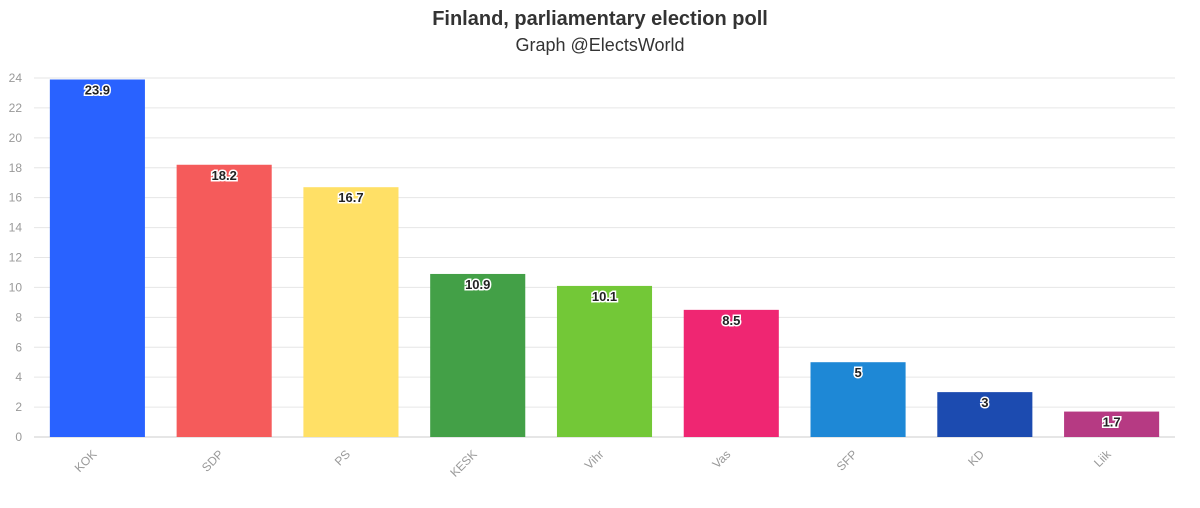 The width and height of the screenshot is (1200, 508). I want to click on y-tick-label: 24, so click(16, 78).